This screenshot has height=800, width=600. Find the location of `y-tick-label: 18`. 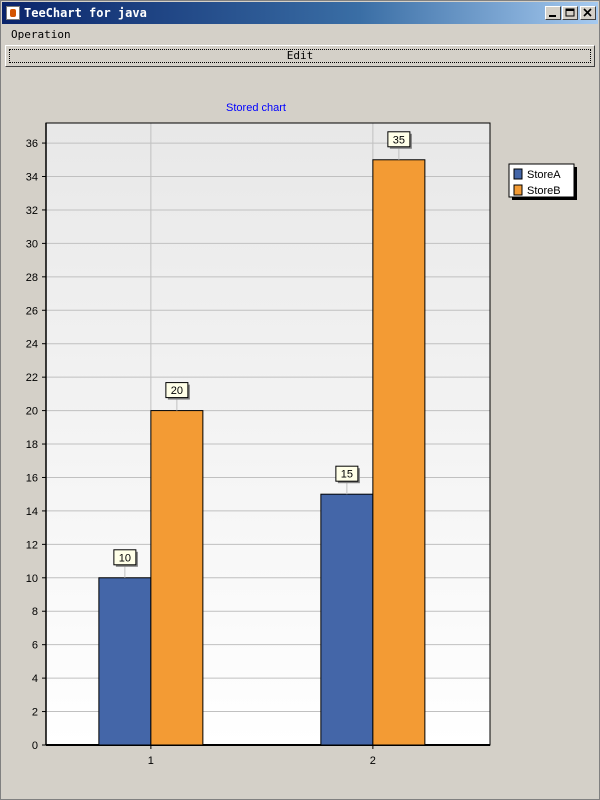

y-tick-label: 18 is located at coordinates (32, 445).